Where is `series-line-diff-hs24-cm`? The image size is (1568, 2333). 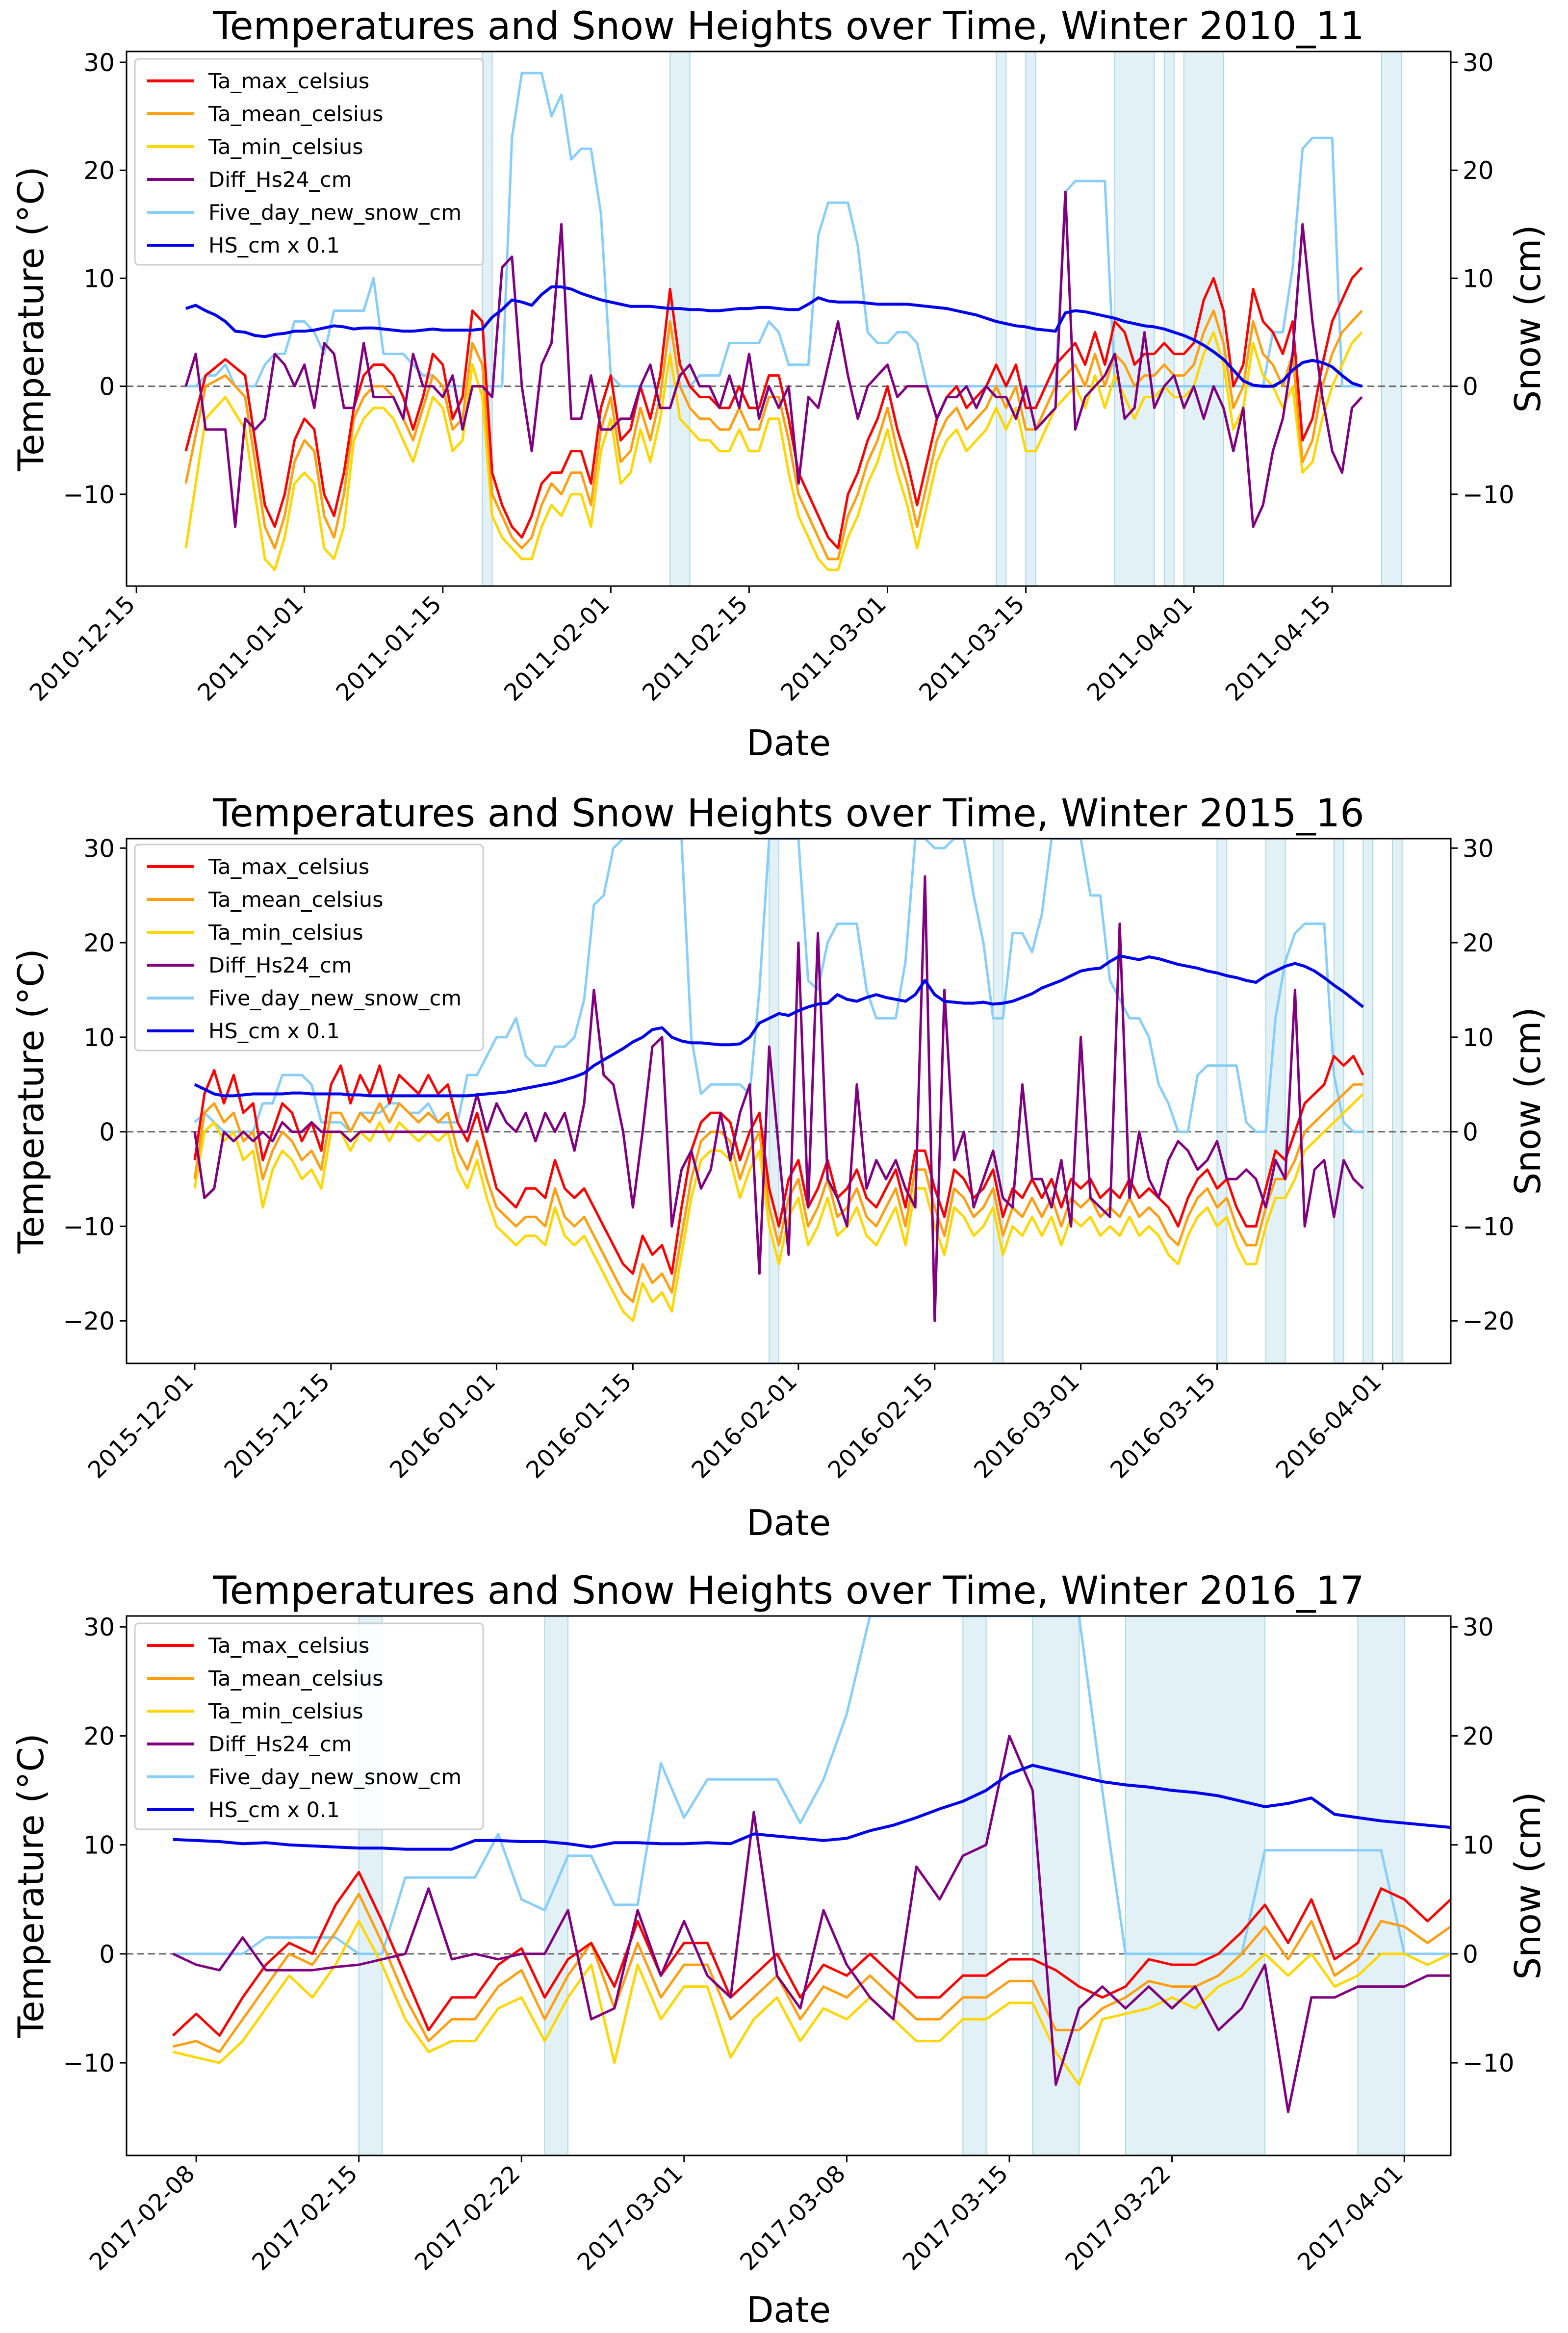
series-line-diff-hs24-cm is located at coordinates (778, 1098).